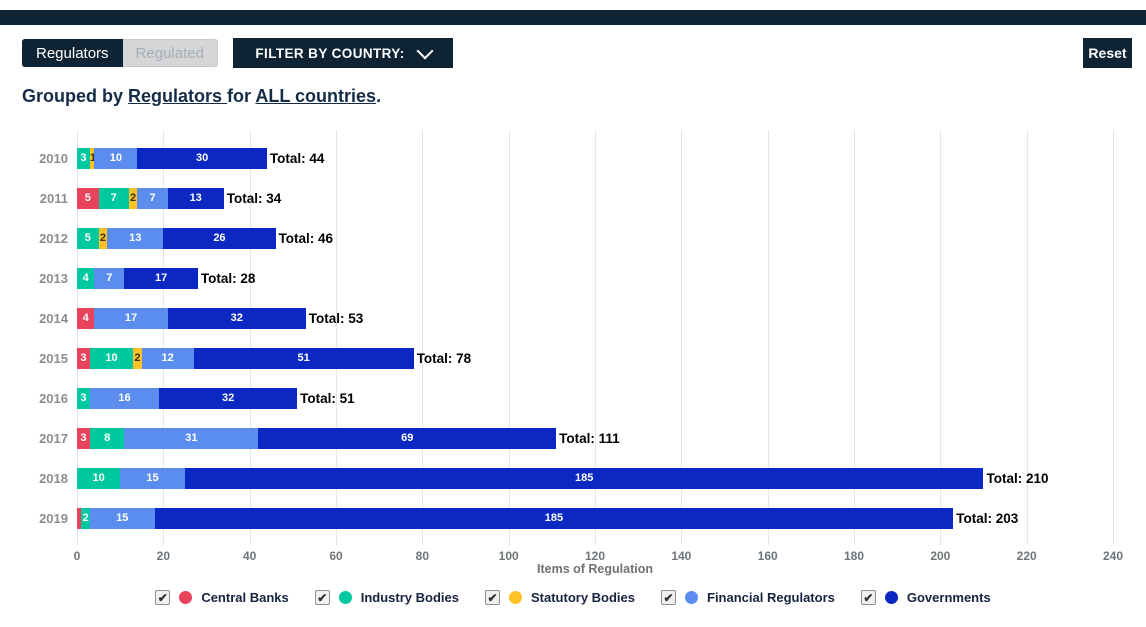 The height and width of the screenshot is (627, 1146). Describe the element at coordinates (316, 96) in the screenshot. I see `country-link: ALL countries` at that location.